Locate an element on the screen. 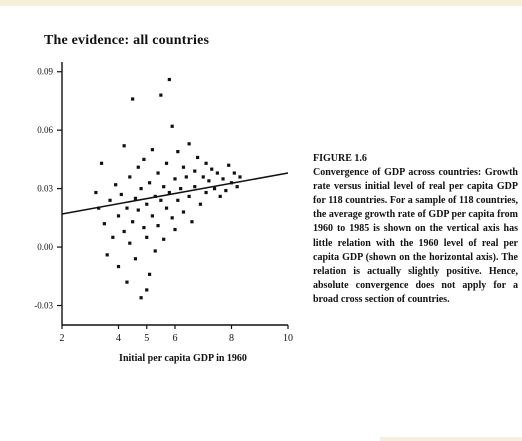 The width and height of the screenshot is (522, 441). y-tick-label: 0.00 is located at coordinates (45, 247).